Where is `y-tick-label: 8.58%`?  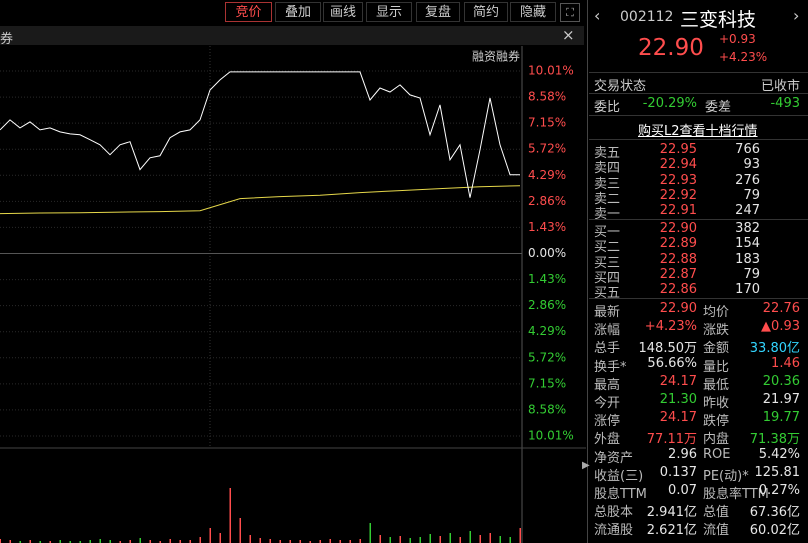 y-tick-label: 8.58% is located at coordinates (547, 97).